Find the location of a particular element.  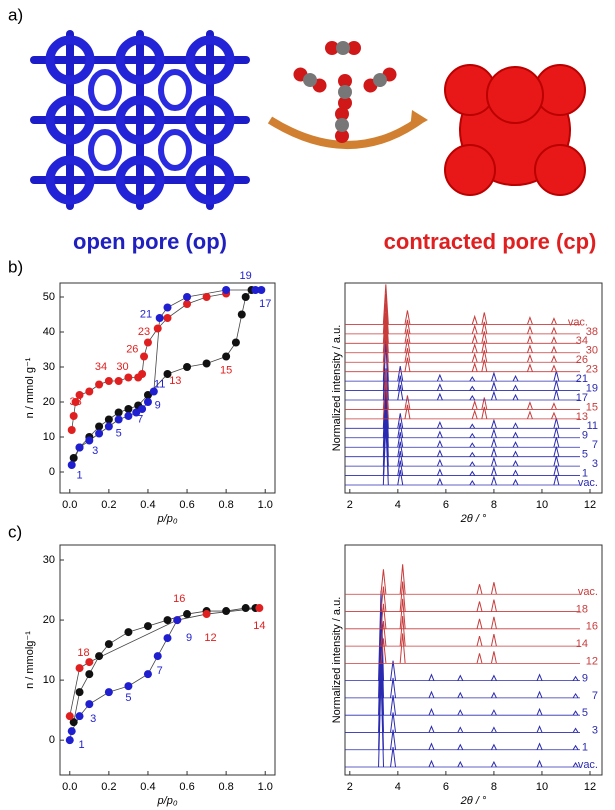

x-tick-label: 0.6 is located at coordinates (186, 787).